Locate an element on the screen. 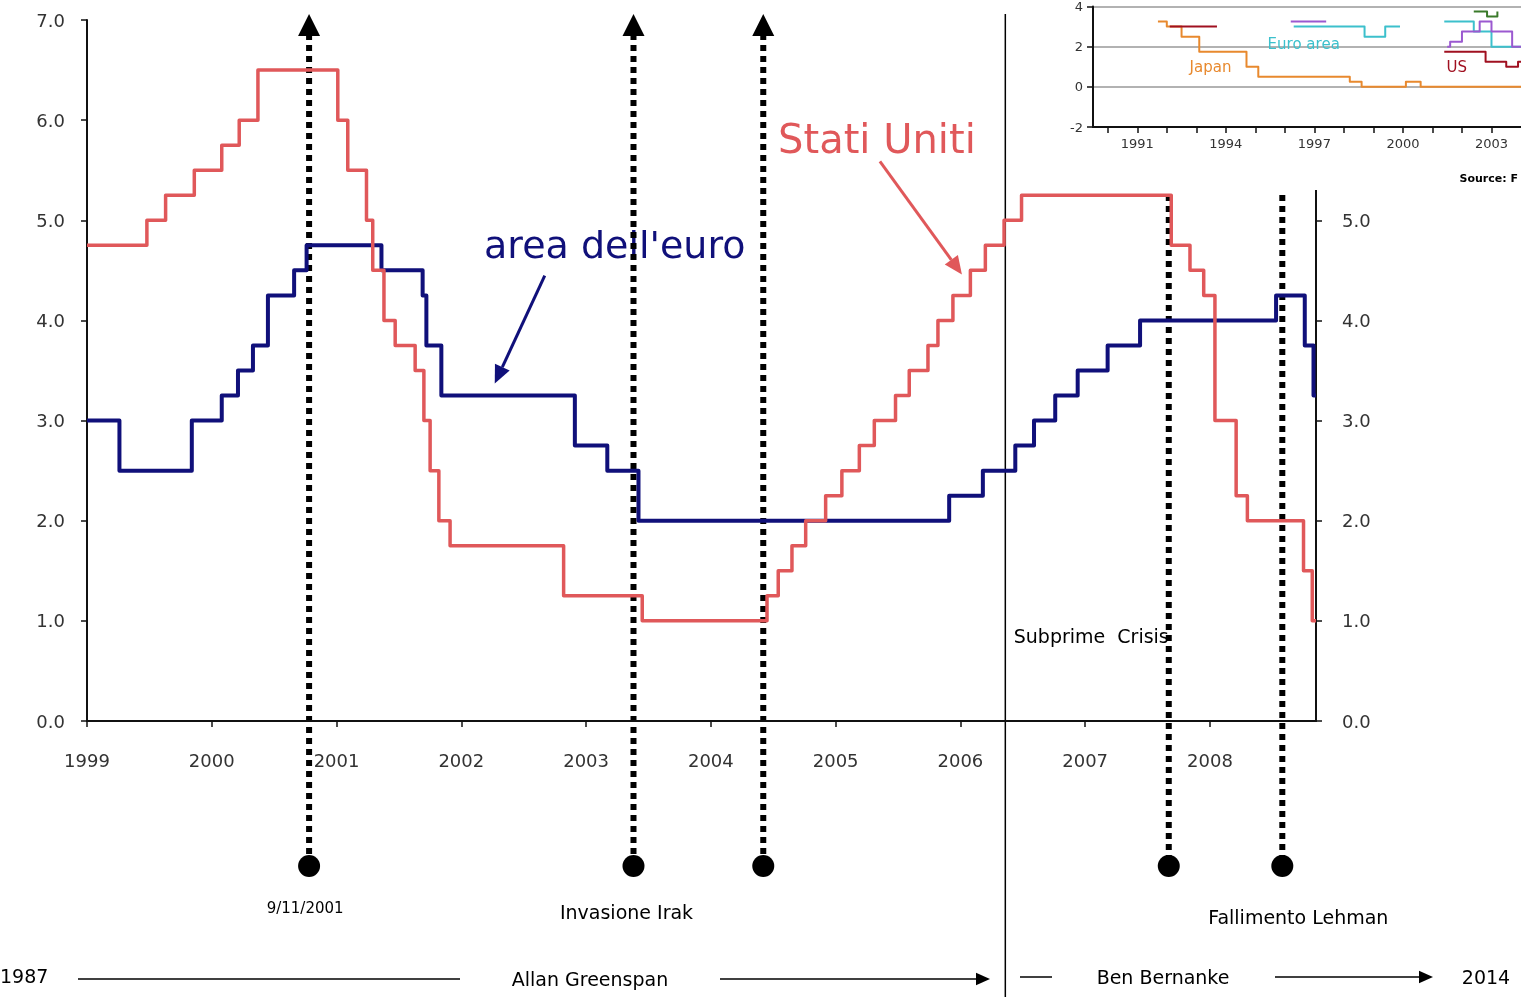  x-tick-label: 1997 is located at coordinates (1314, 143).